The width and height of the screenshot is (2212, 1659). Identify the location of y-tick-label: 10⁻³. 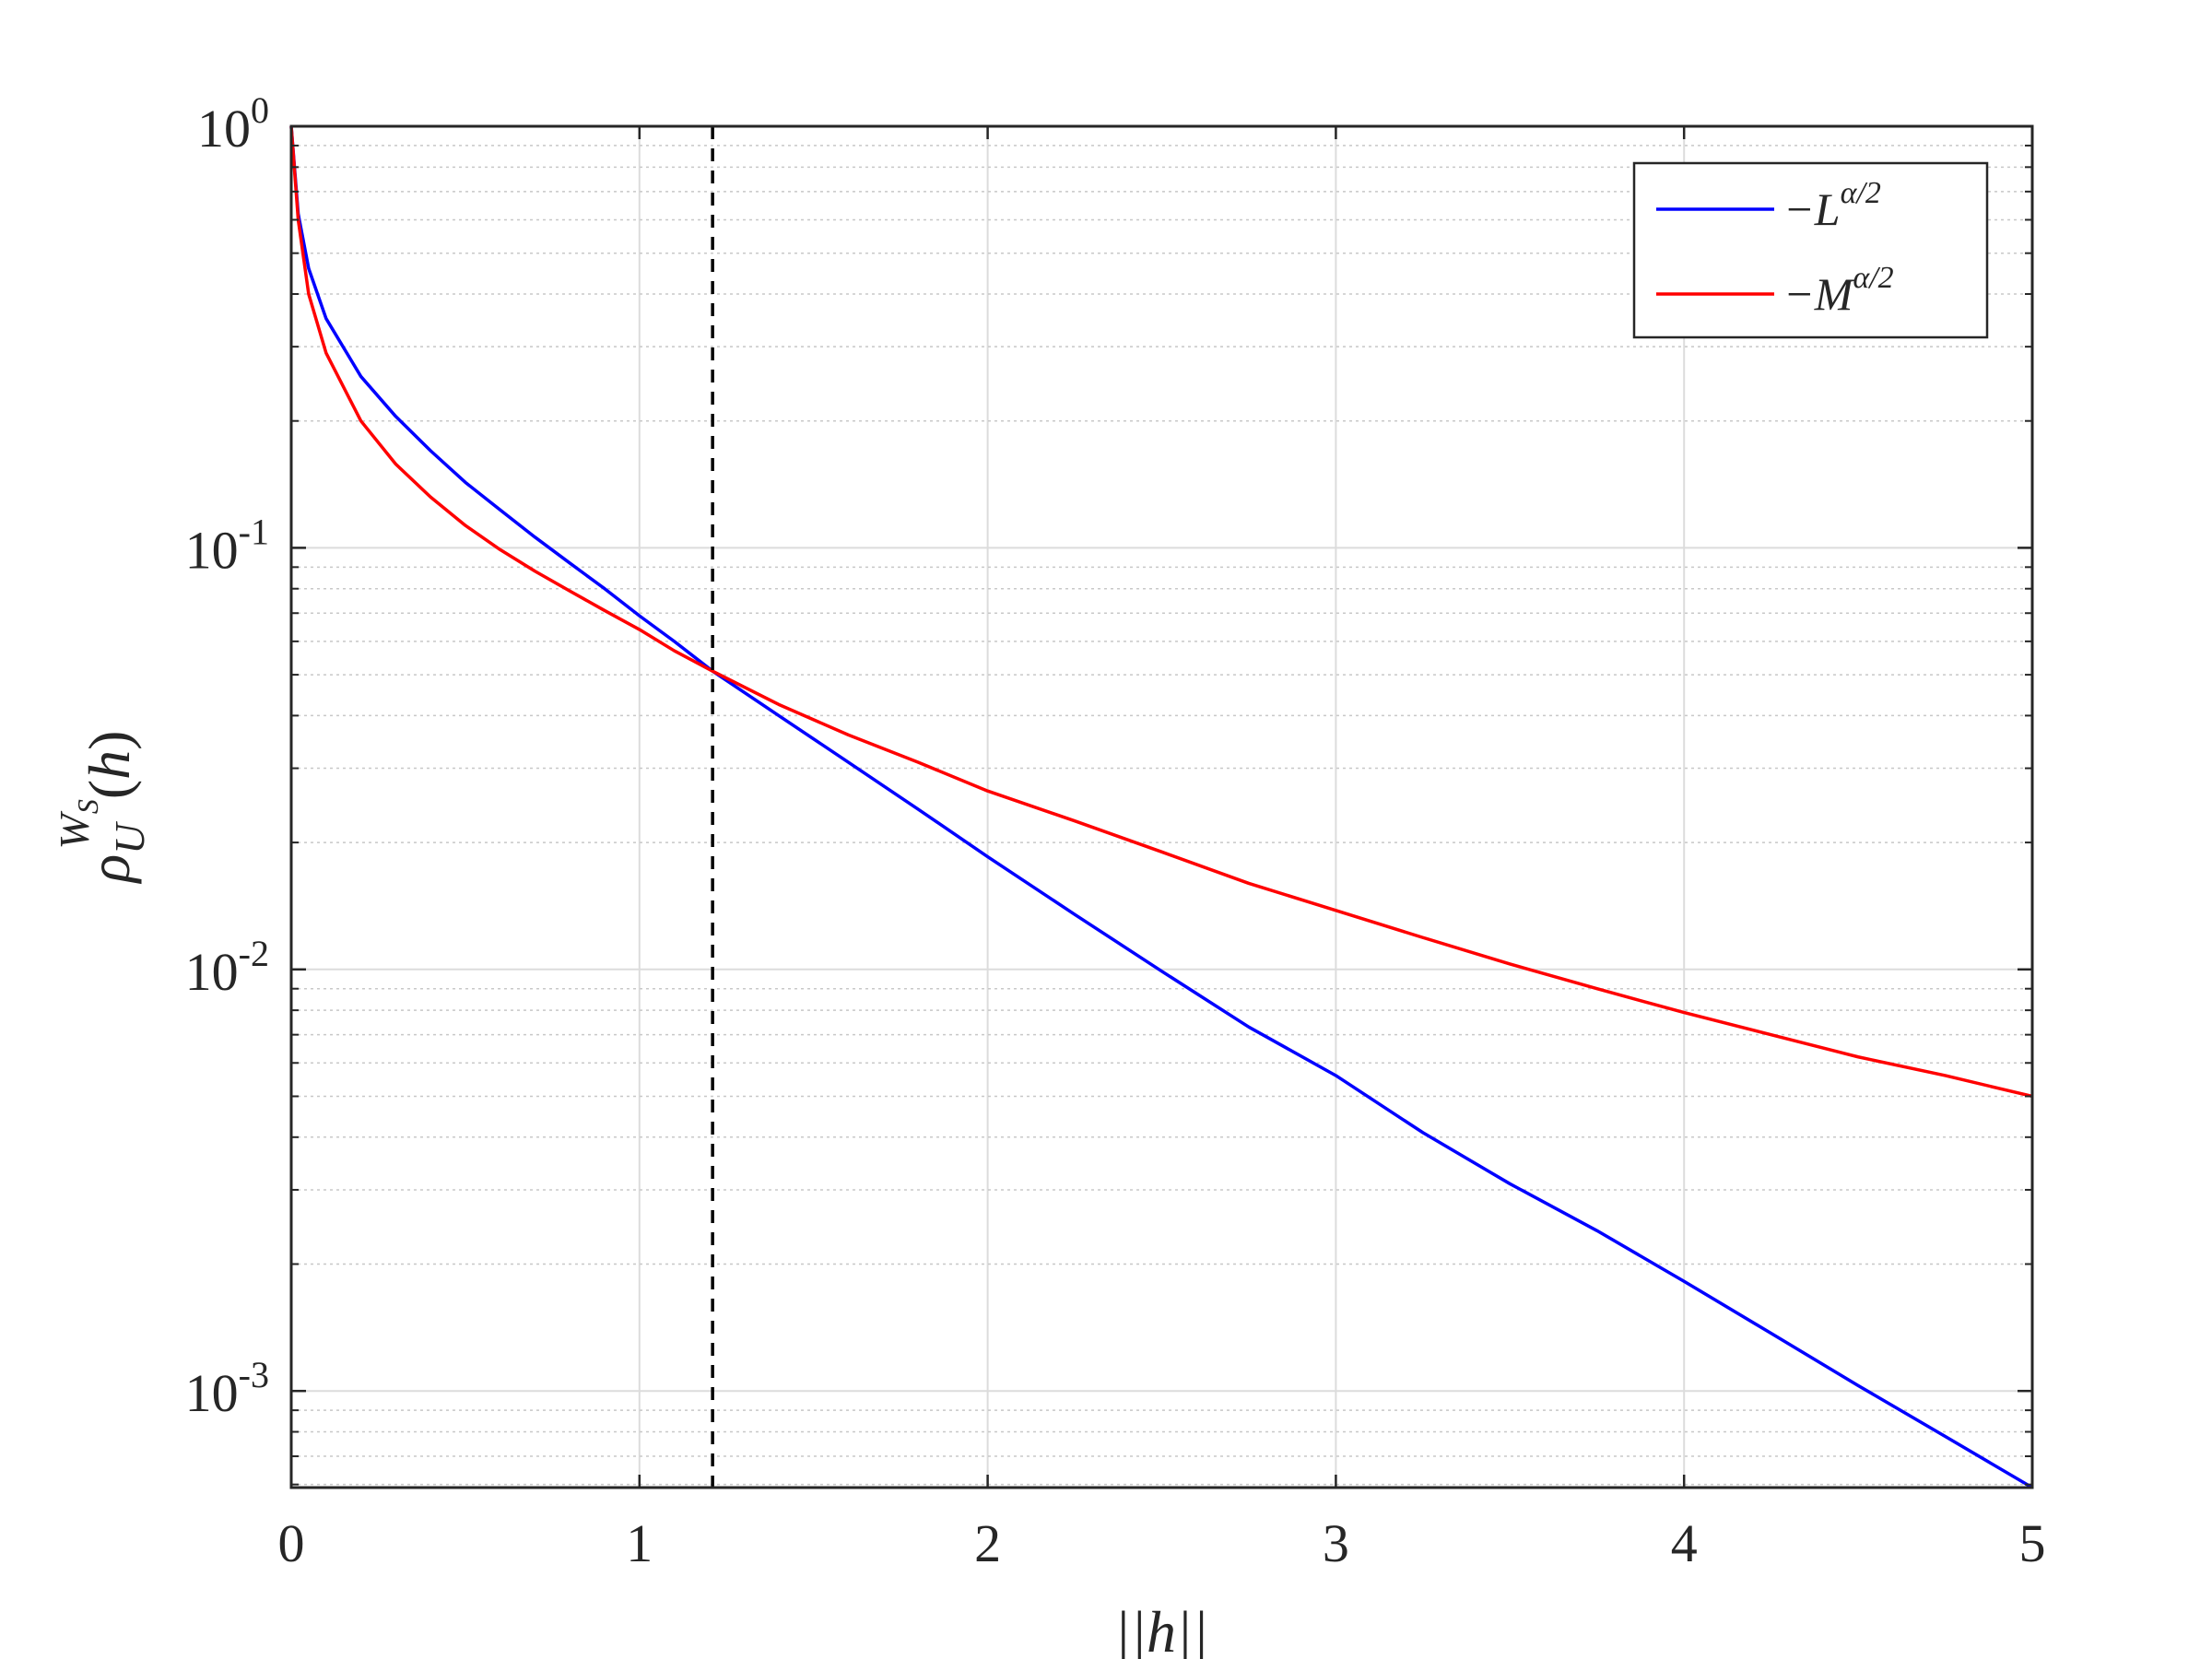
(227, 1388).